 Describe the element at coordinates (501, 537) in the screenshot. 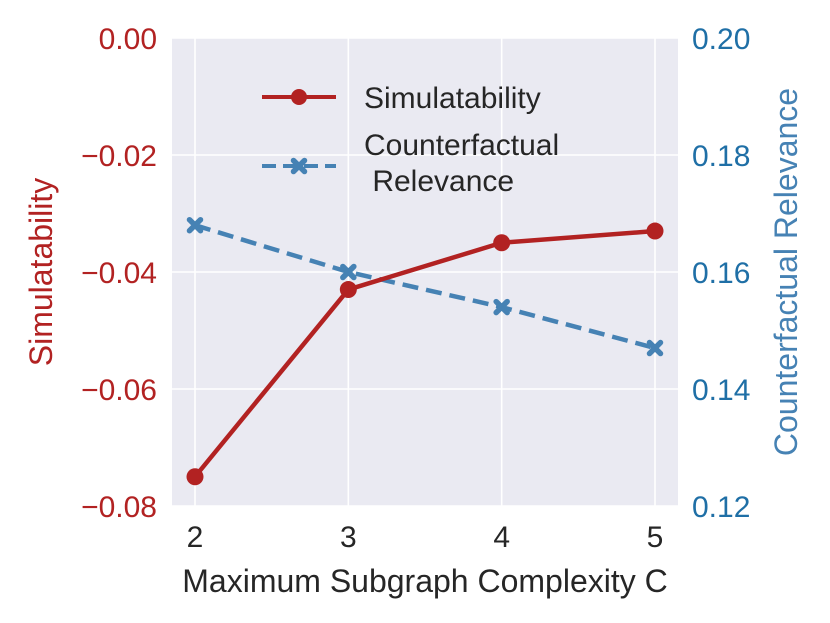

I see `x-tick-label: 4` at that location.